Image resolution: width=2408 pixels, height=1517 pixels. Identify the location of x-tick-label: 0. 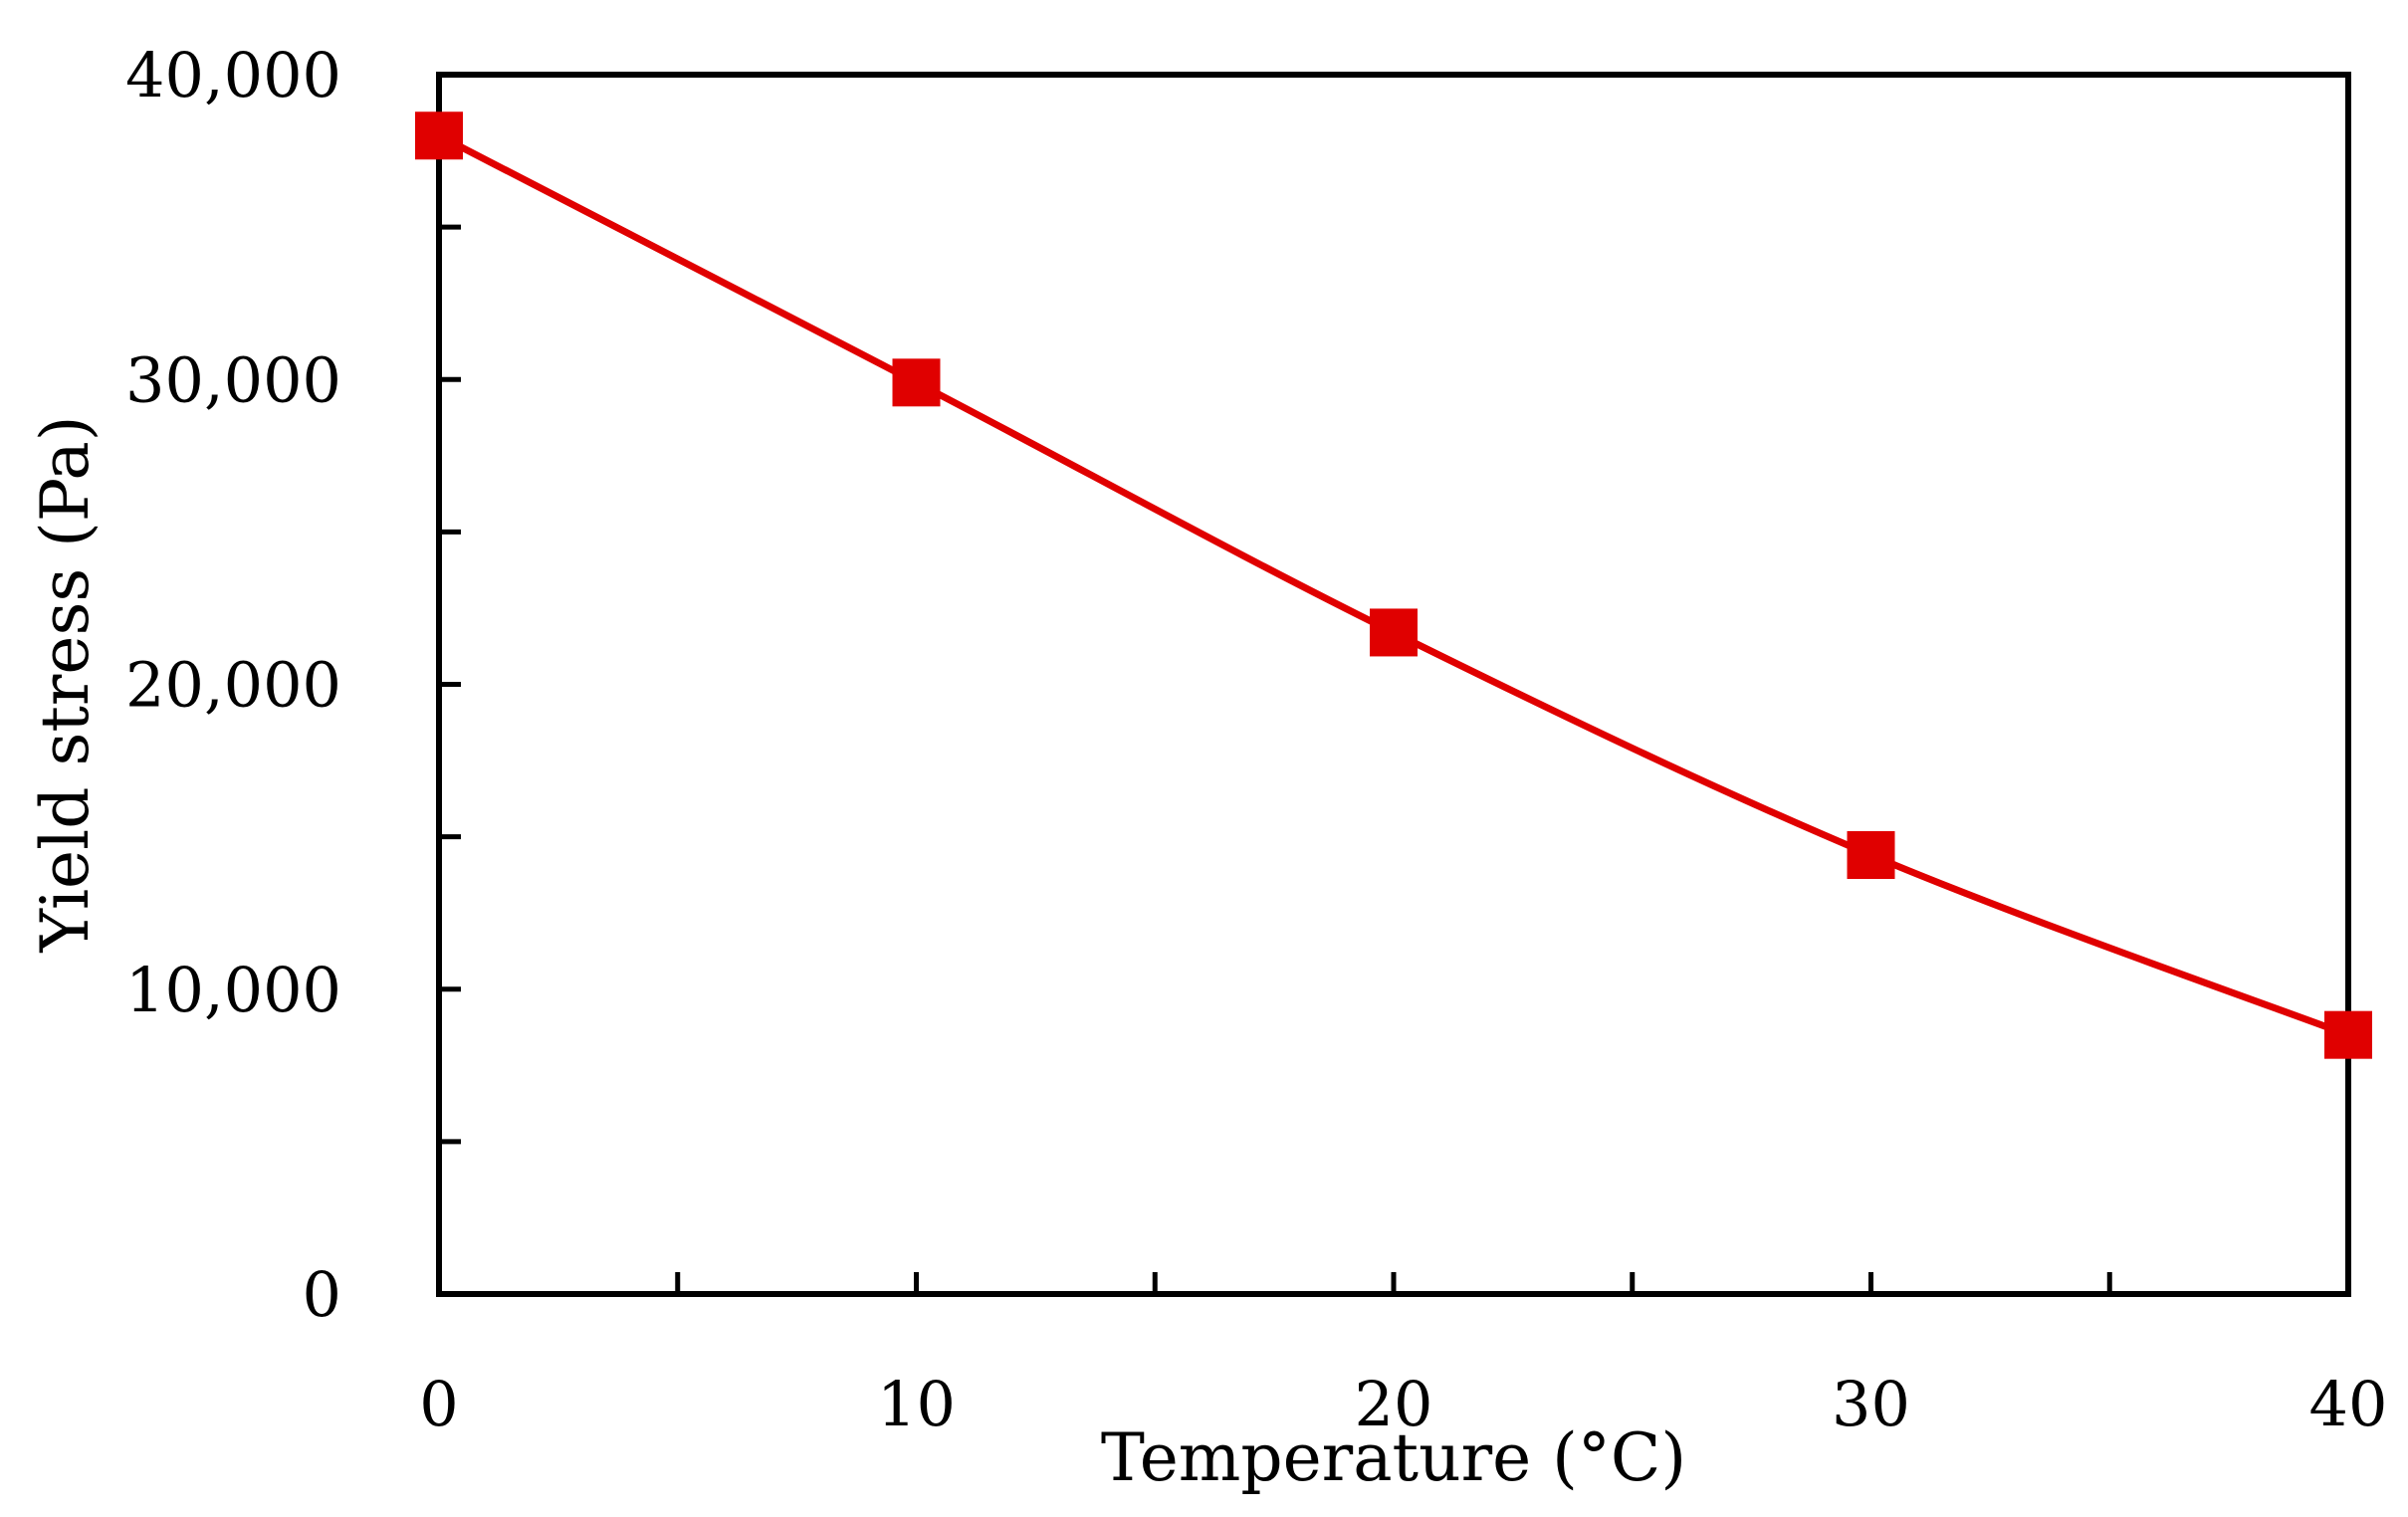
(439, 1404).